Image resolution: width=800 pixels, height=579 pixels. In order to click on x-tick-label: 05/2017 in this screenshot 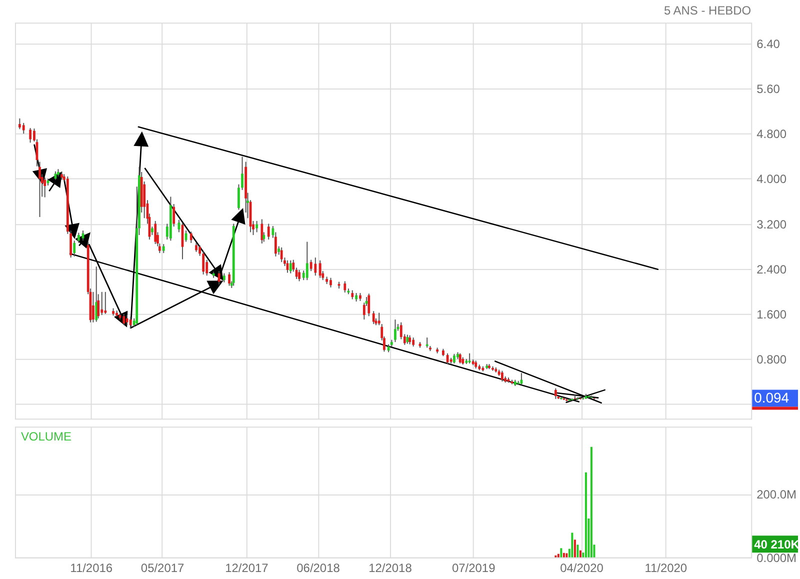, I will do `click(162, 567)`.